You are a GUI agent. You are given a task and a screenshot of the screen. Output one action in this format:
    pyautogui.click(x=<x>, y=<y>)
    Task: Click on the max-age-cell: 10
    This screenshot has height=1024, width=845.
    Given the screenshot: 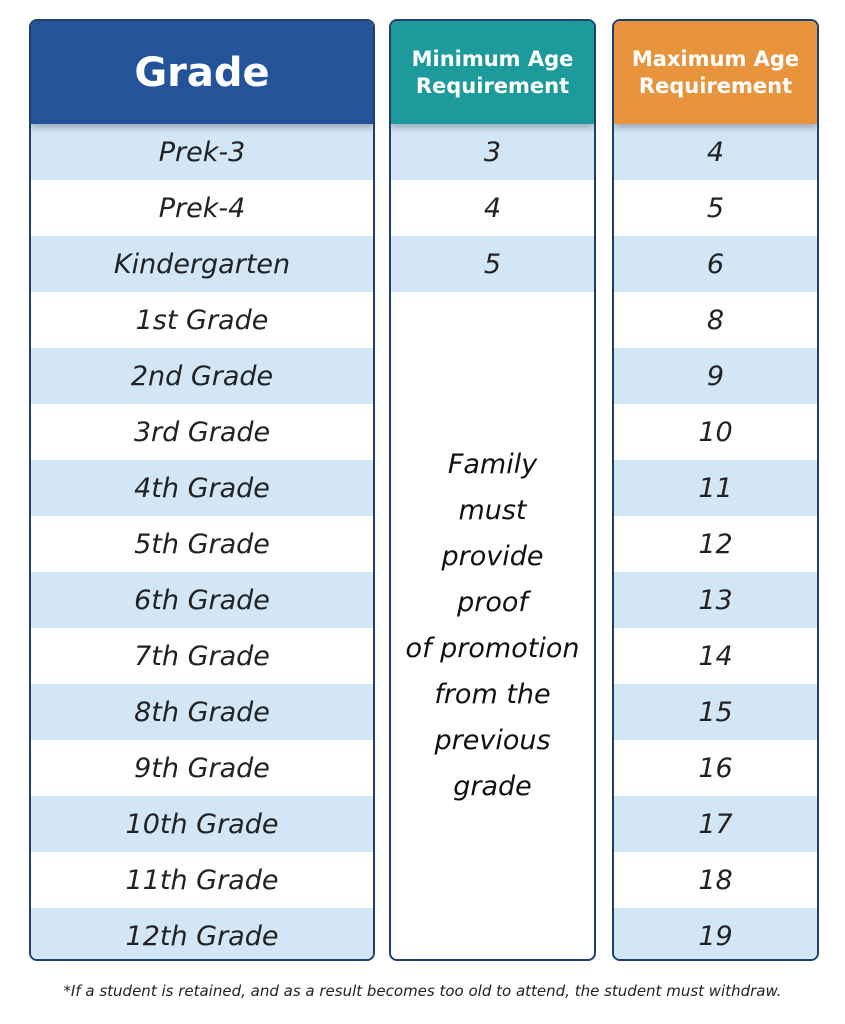 What is the action you would take?
    pyautogui.click(x=715, y=432)
    